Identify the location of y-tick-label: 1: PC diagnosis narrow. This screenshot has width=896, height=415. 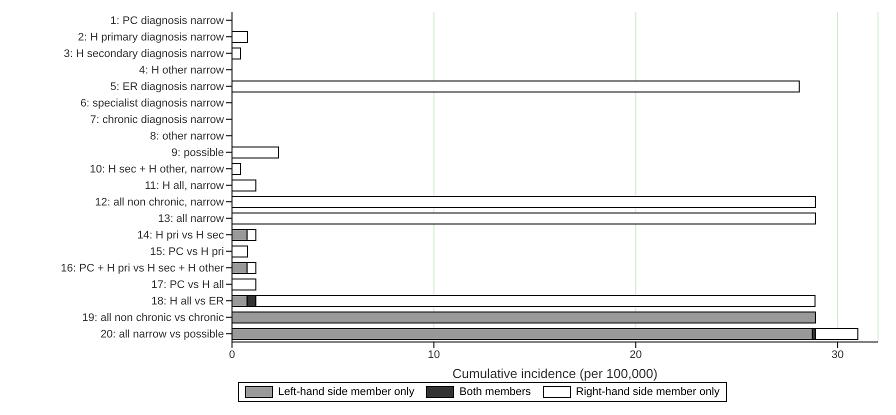
(167, 21).